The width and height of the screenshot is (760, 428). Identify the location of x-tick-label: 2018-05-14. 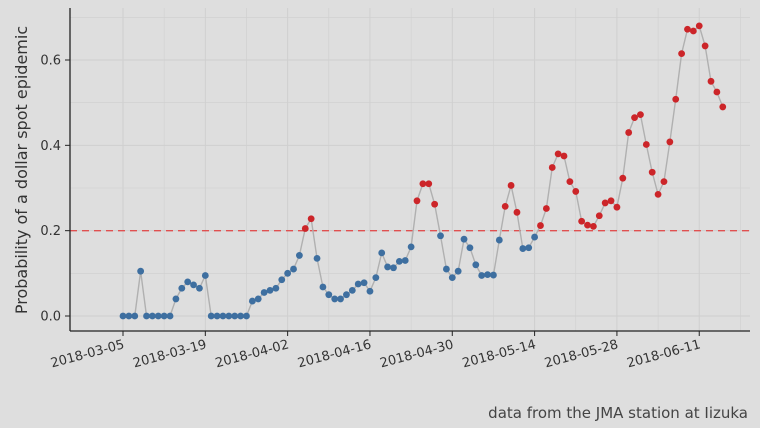
(499, 354).